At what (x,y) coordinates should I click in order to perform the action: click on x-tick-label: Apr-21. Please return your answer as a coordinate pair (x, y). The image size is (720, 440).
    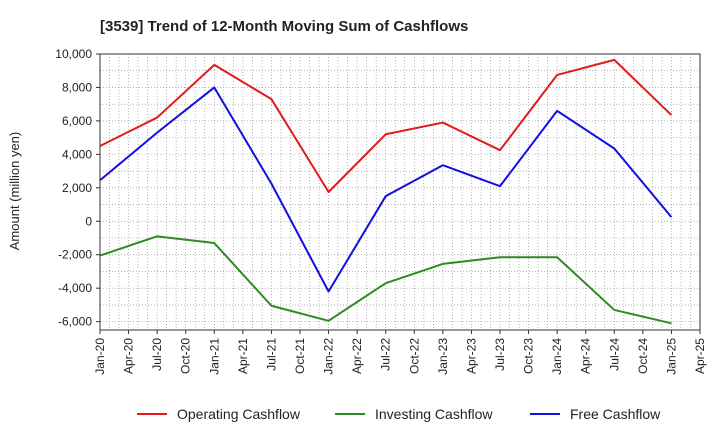
    Looking at the image, I should click on (243, 356).